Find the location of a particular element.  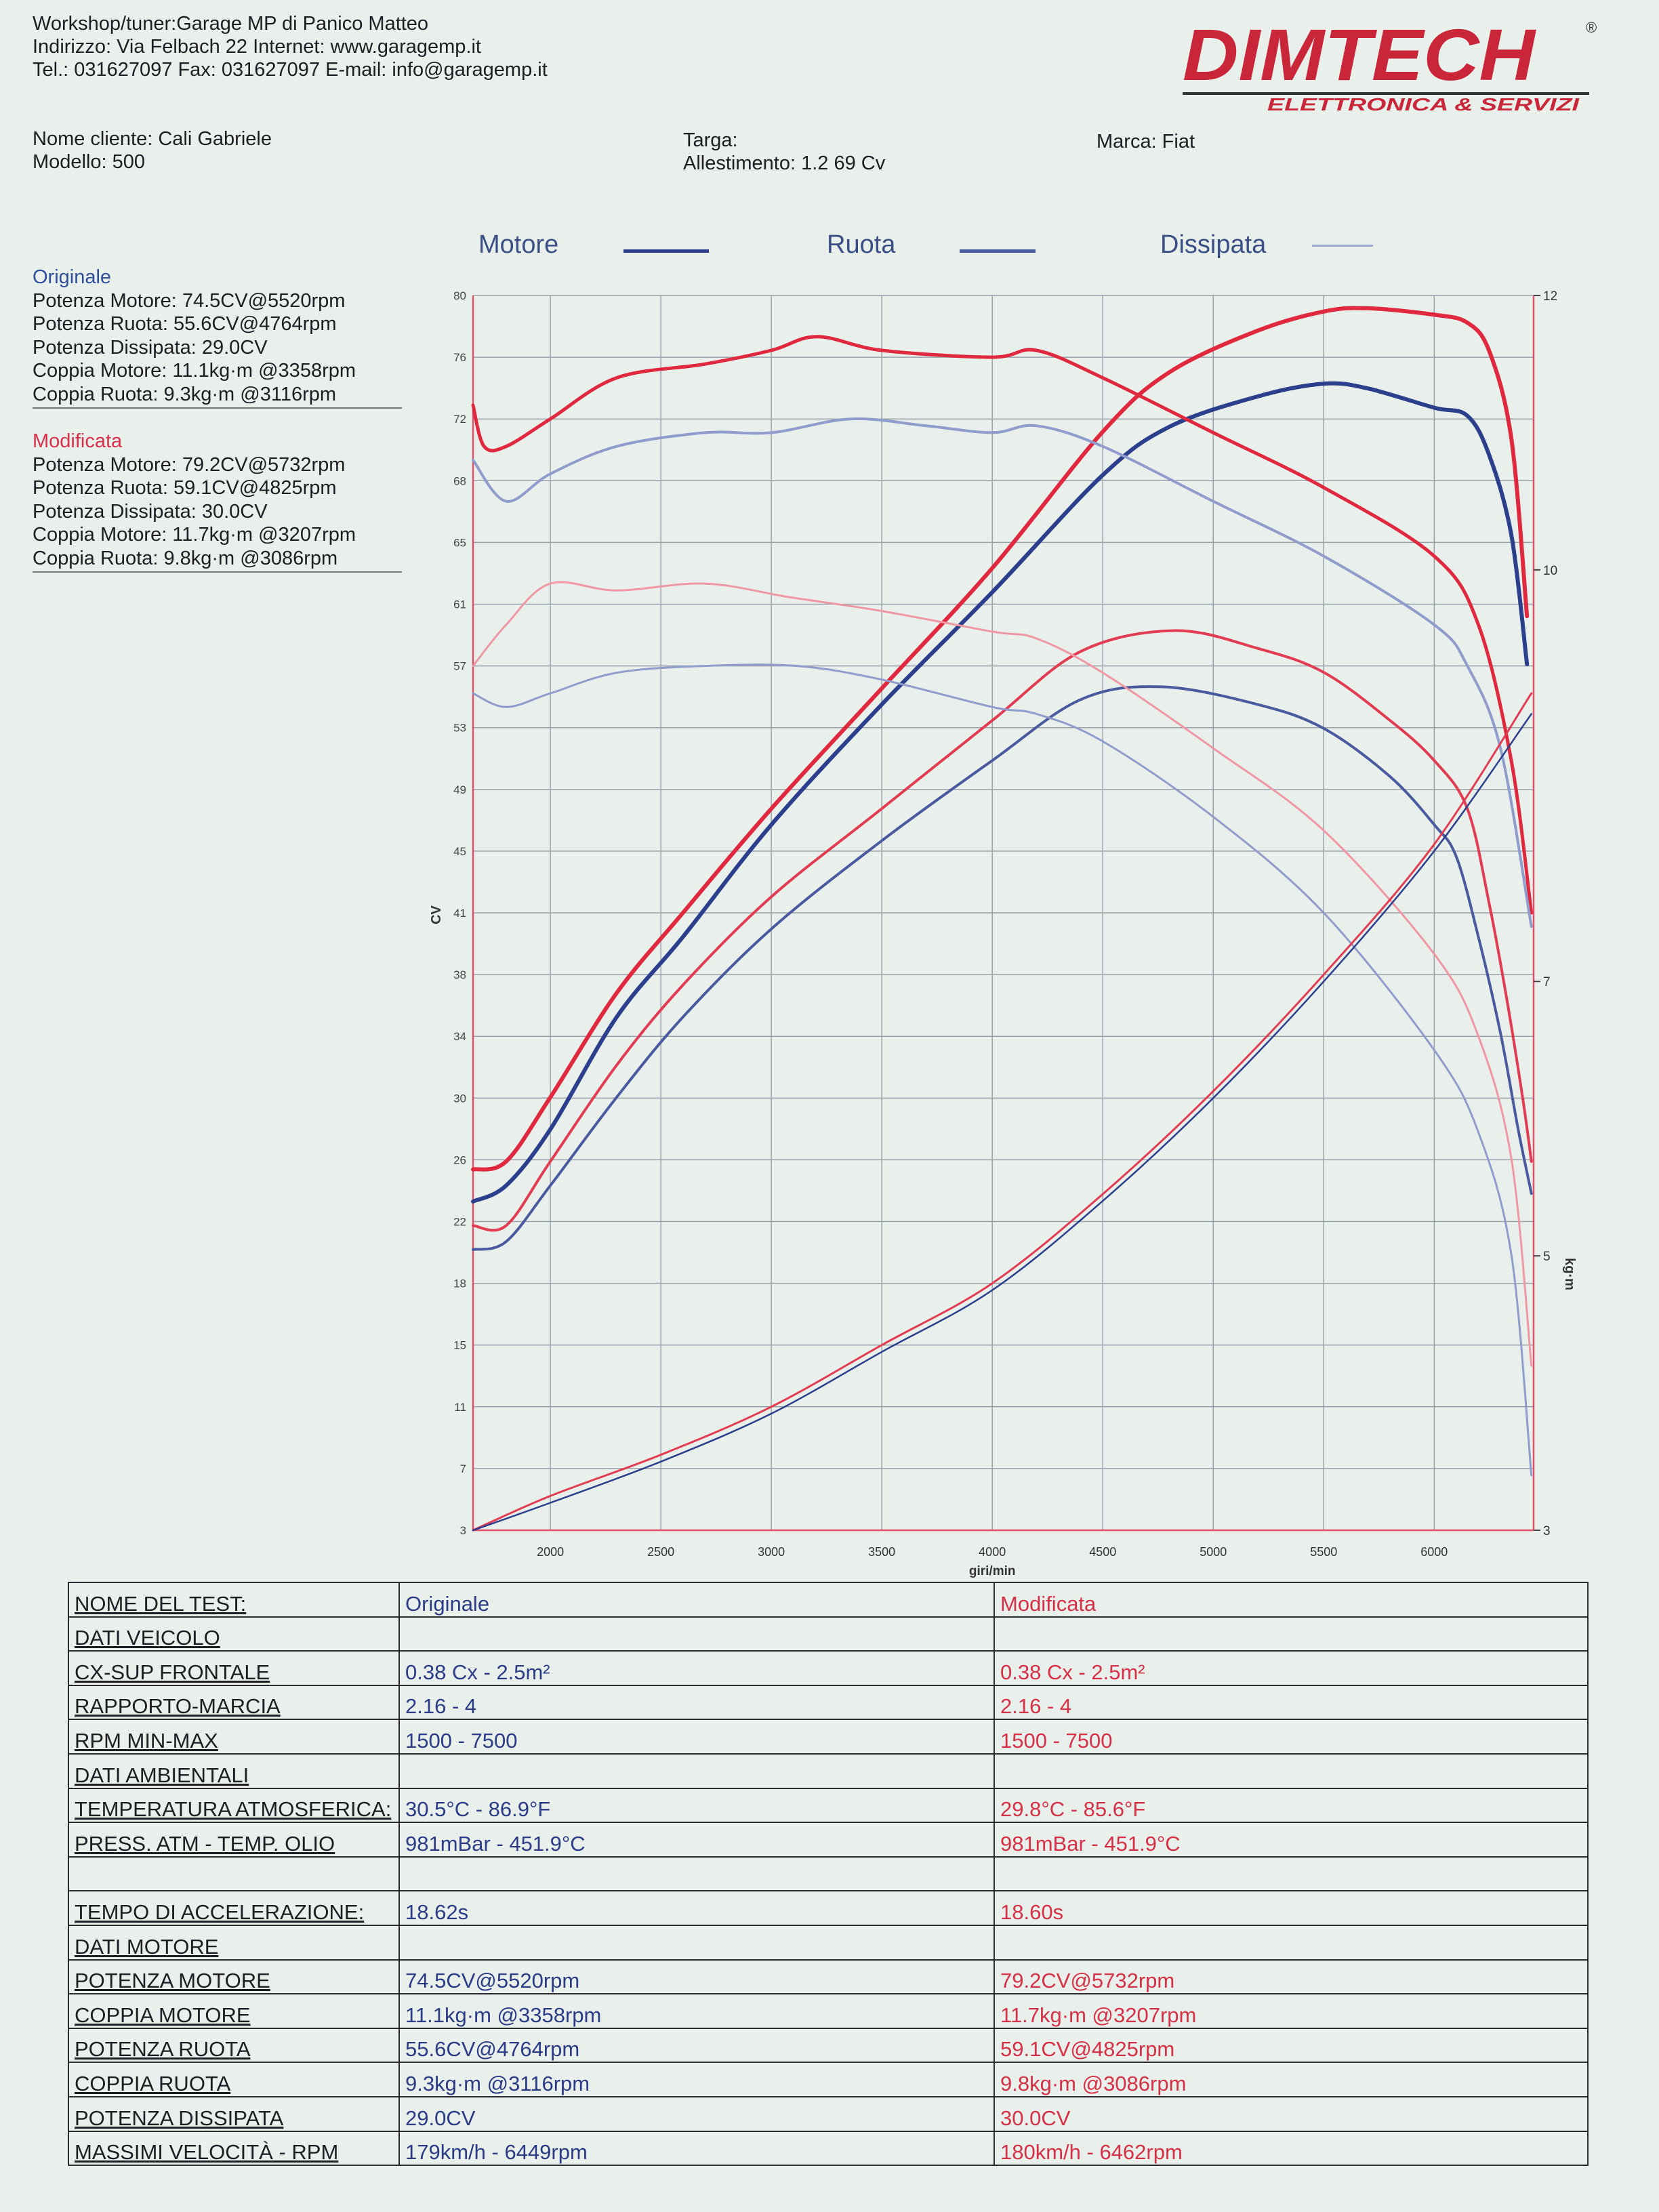

originale-value: 2.16 - 4 is located at coordinates (696, 1703).